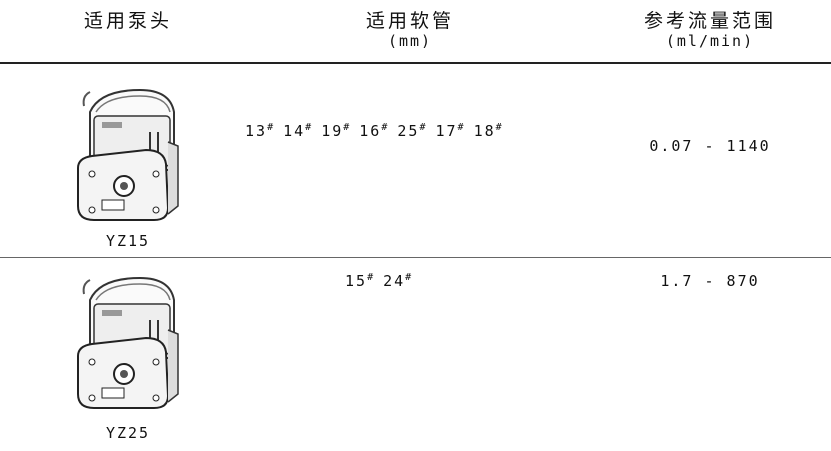  I want to click on header-pump: 适用泵头, so click(127, 21).